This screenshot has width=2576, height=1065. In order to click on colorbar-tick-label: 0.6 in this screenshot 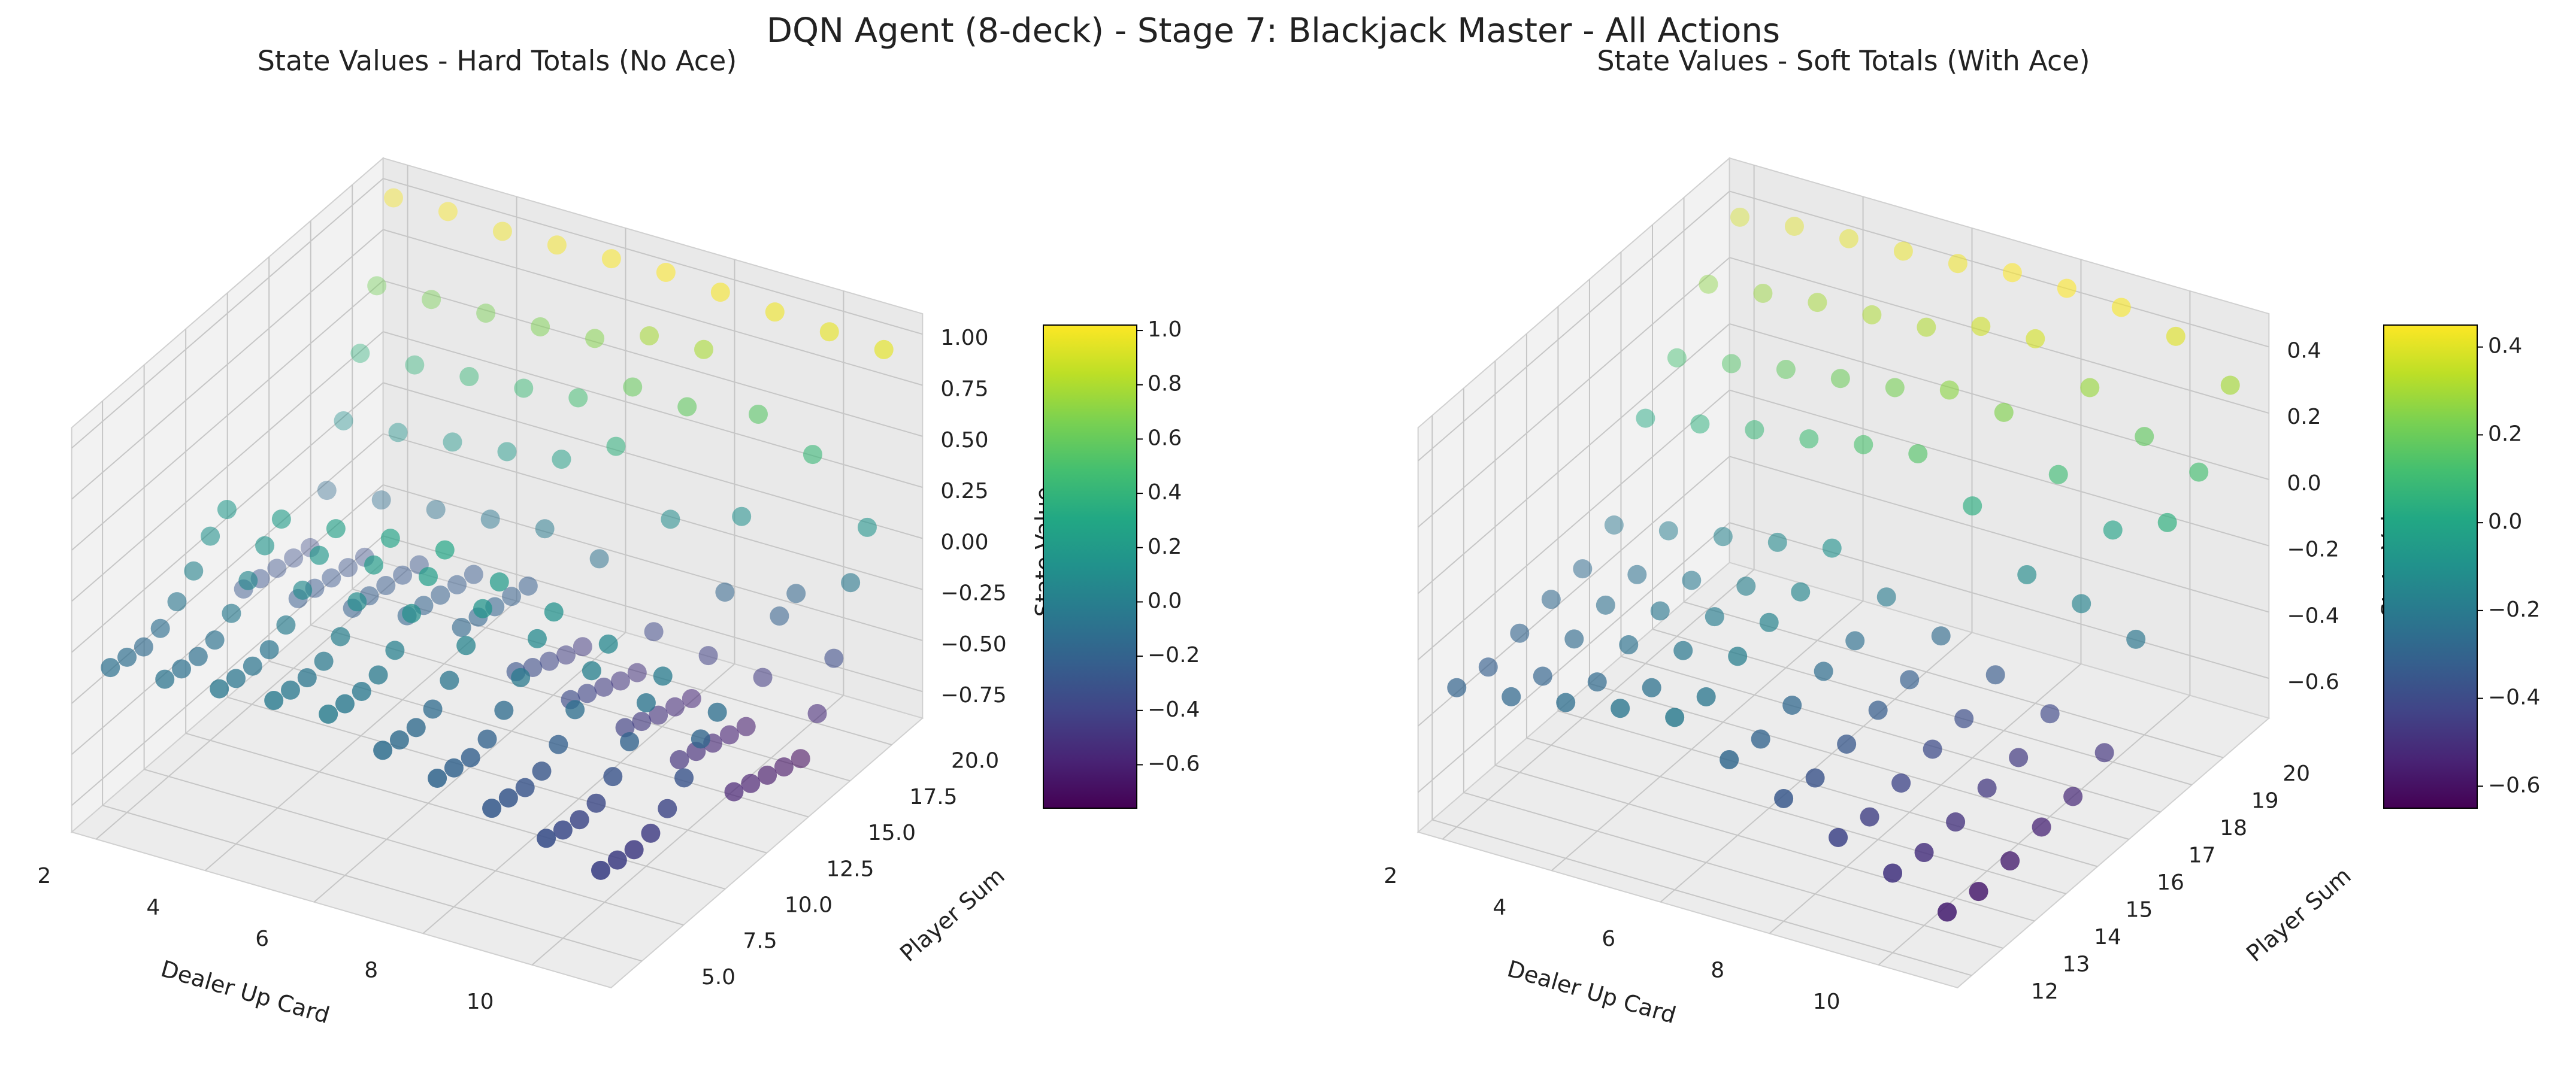, I will do `click(1165, 438)`.